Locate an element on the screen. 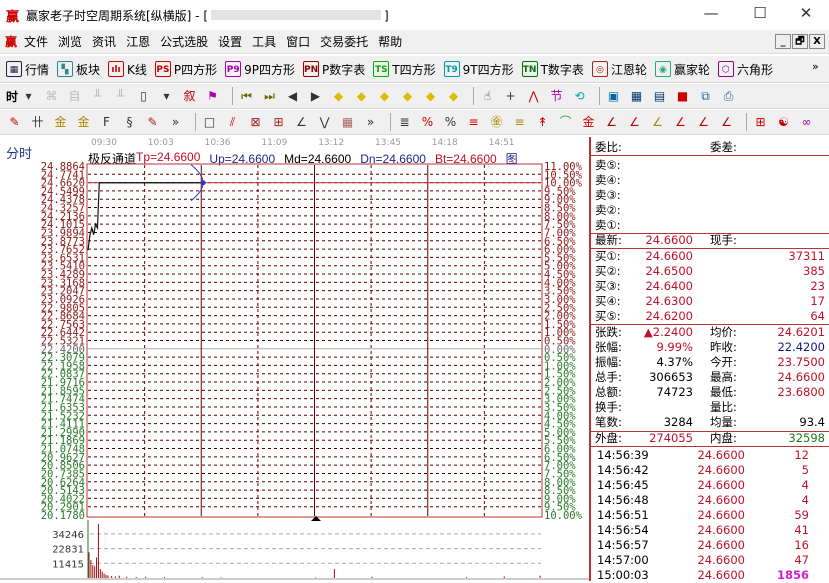  fq-icon: 叙 is located at coordinates (189, 95).